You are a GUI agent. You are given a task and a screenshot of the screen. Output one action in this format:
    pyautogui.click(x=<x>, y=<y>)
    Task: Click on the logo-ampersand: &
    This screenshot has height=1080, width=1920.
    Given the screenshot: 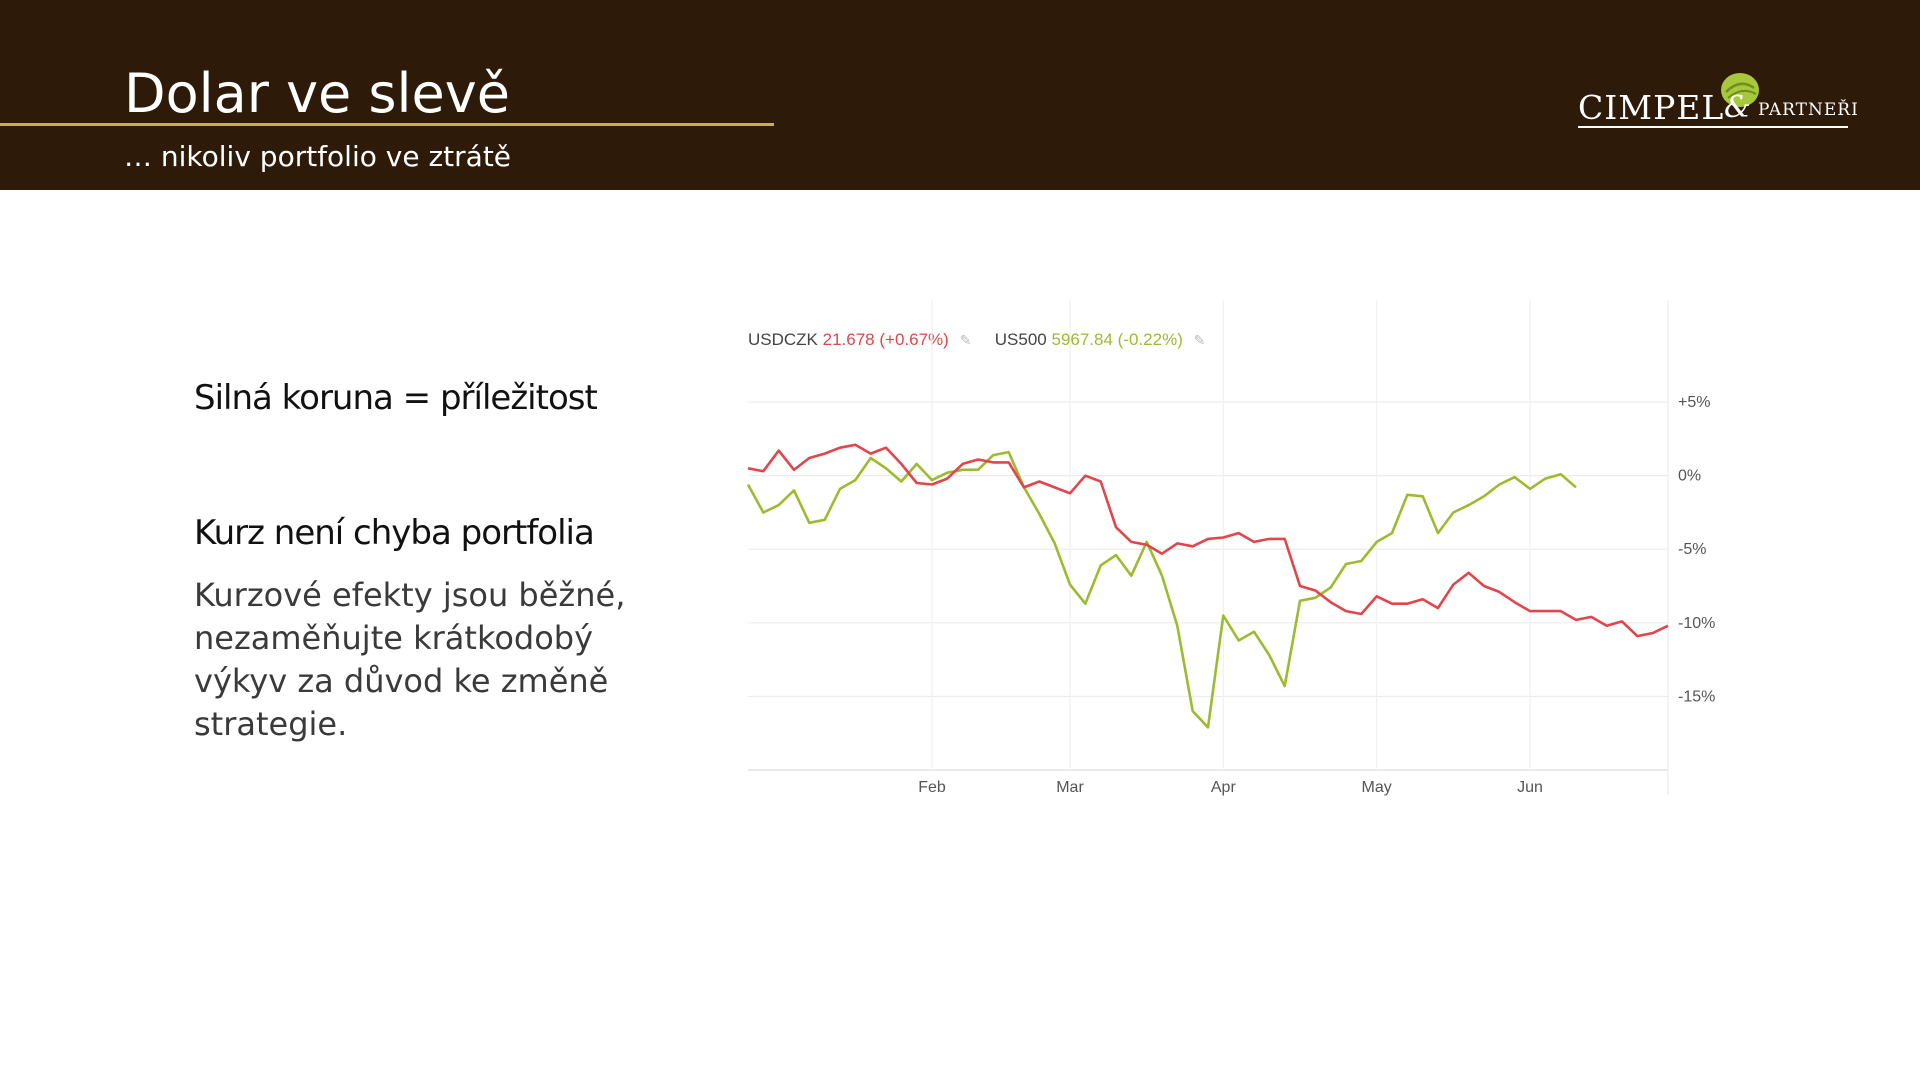 What is the action you would take?
    pyautogui.click(x=1737, y=107)
    